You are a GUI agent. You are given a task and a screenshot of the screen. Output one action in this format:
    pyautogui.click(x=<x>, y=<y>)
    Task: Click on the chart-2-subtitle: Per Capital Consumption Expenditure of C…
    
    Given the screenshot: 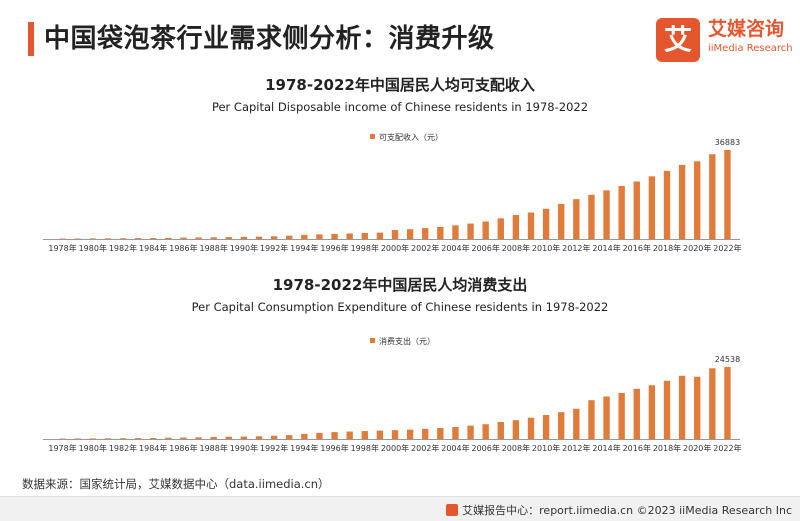 What is the action you would take?
    pyautogui.click(x=400, y=307)
    